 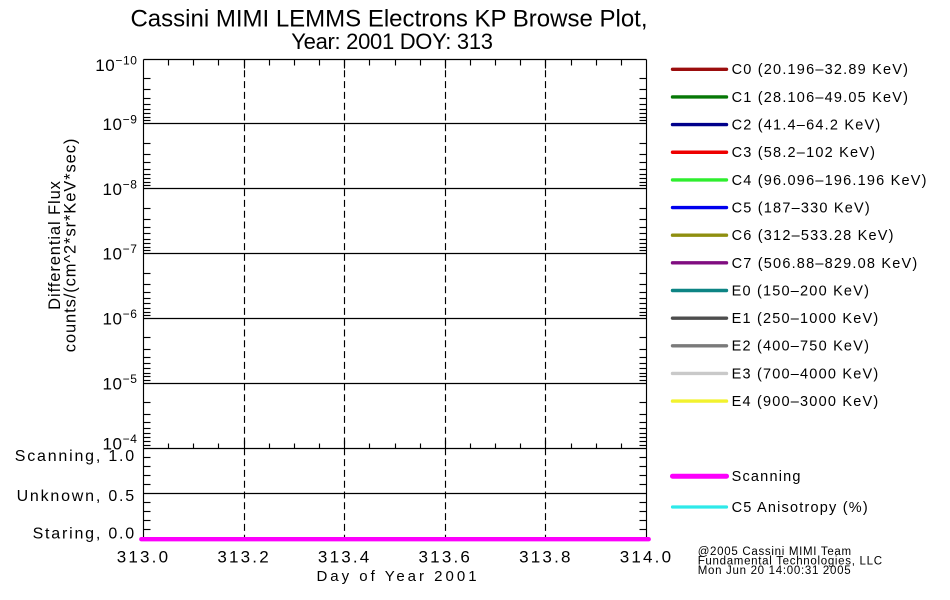 I want to click on svg-text: C5 Anisotropy (%), so click(x=800, y=508).